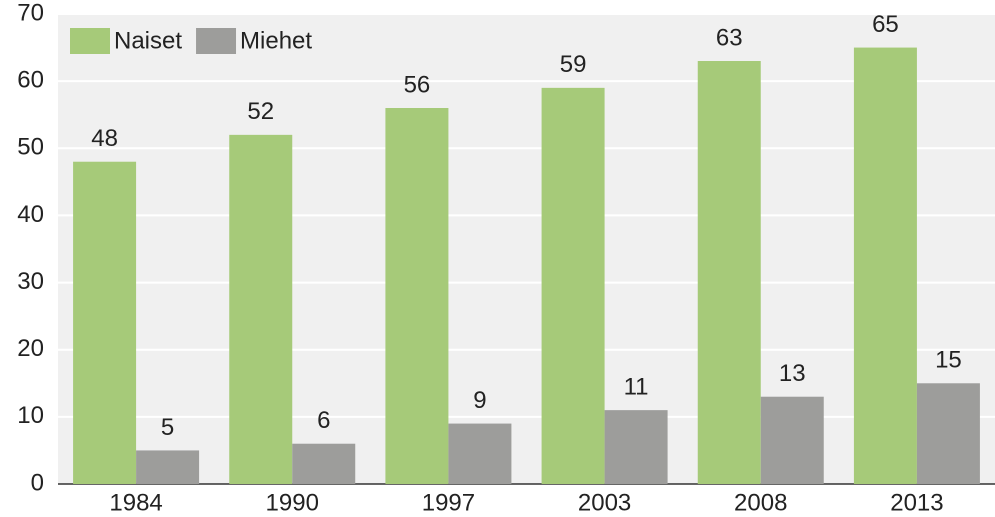  What do you see at coordinates (417, 84) in the screenshot?
I see `data-label: 56` at bounding box center [417, 84].